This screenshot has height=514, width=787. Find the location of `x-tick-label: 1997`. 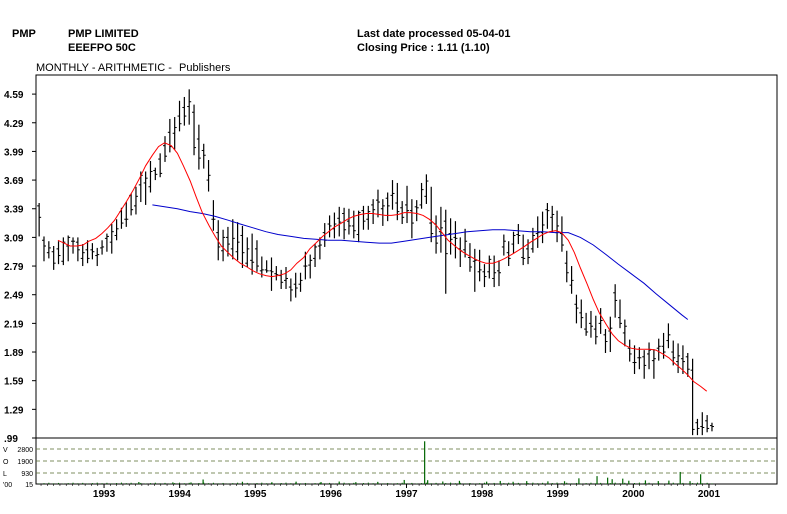

x-tick-label: 1997 is located at coordinates (406, 494).